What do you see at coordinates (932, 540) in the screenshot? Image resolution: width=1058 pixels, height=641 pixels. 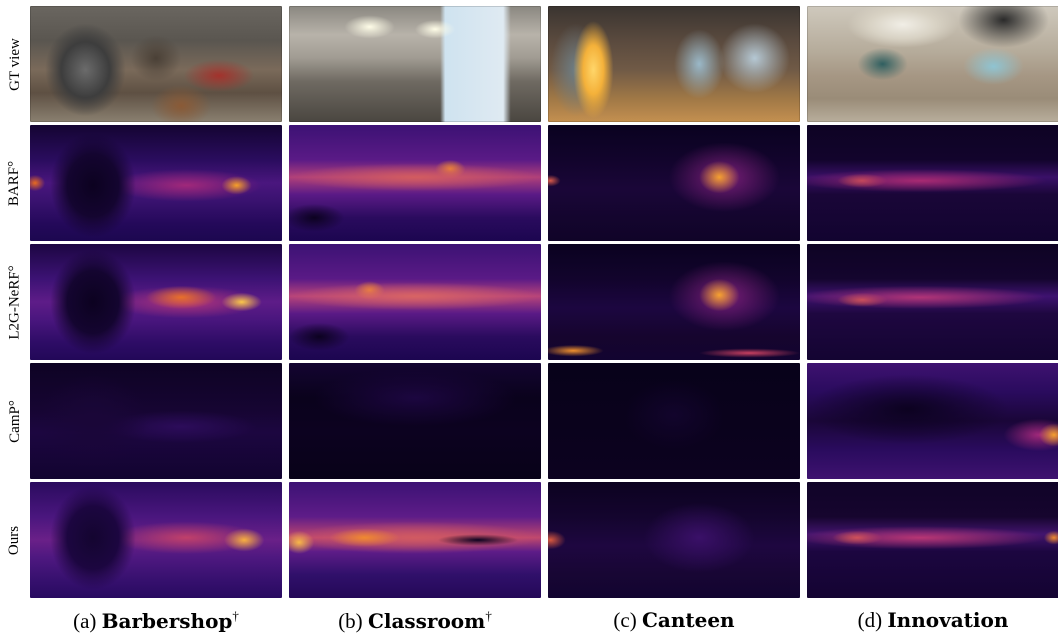 I see `ours-innovation-depth` at bounding box center [932, 540].